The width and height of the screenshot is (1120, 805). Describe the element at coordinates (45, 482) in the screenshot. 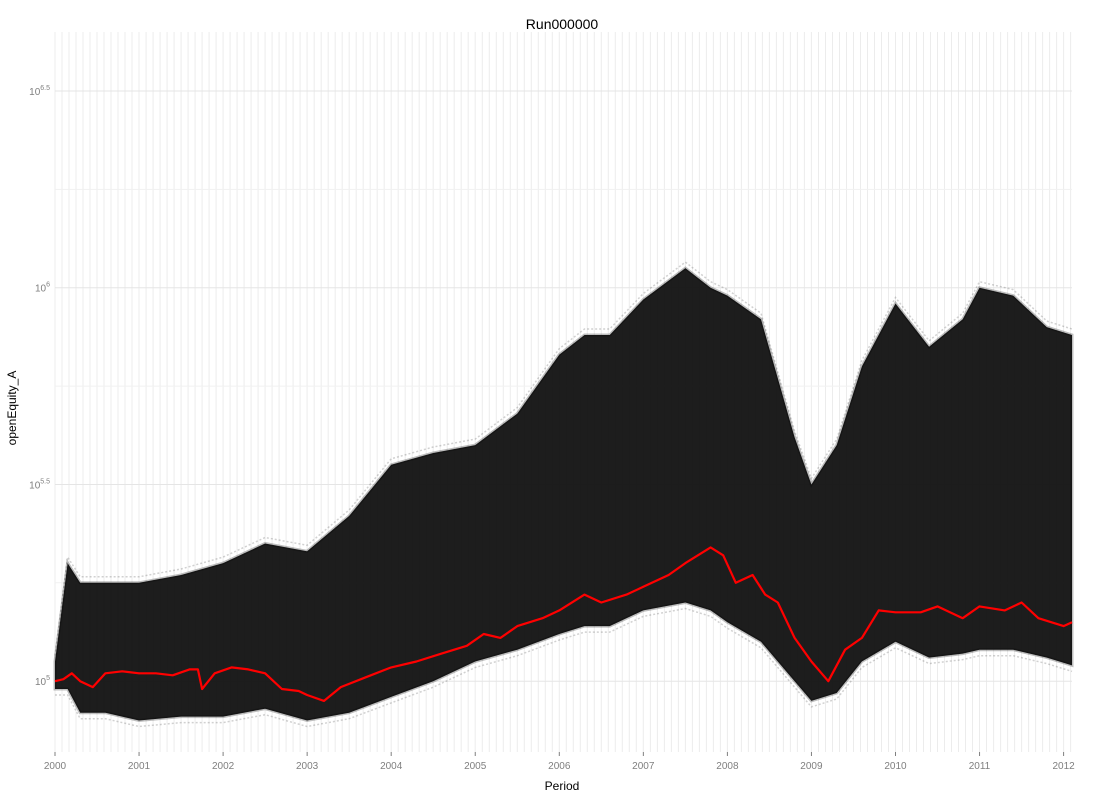

I see `y-tick-exponent: 5.5` at that location.